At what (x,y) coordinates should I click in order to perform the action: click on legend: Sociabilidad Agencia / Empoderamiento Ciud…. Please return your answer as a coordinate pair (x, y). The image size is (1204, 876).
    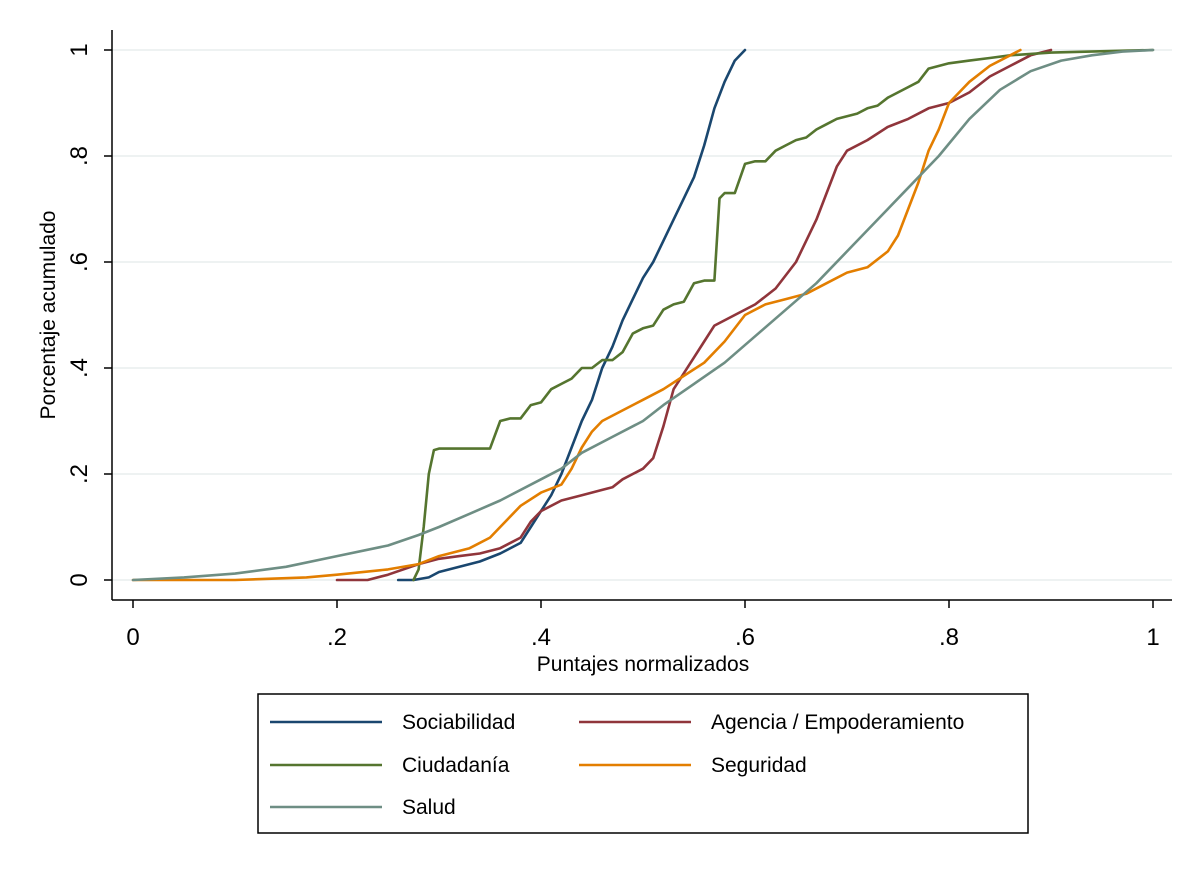
    Looking at the image, I should click on (643, 763).